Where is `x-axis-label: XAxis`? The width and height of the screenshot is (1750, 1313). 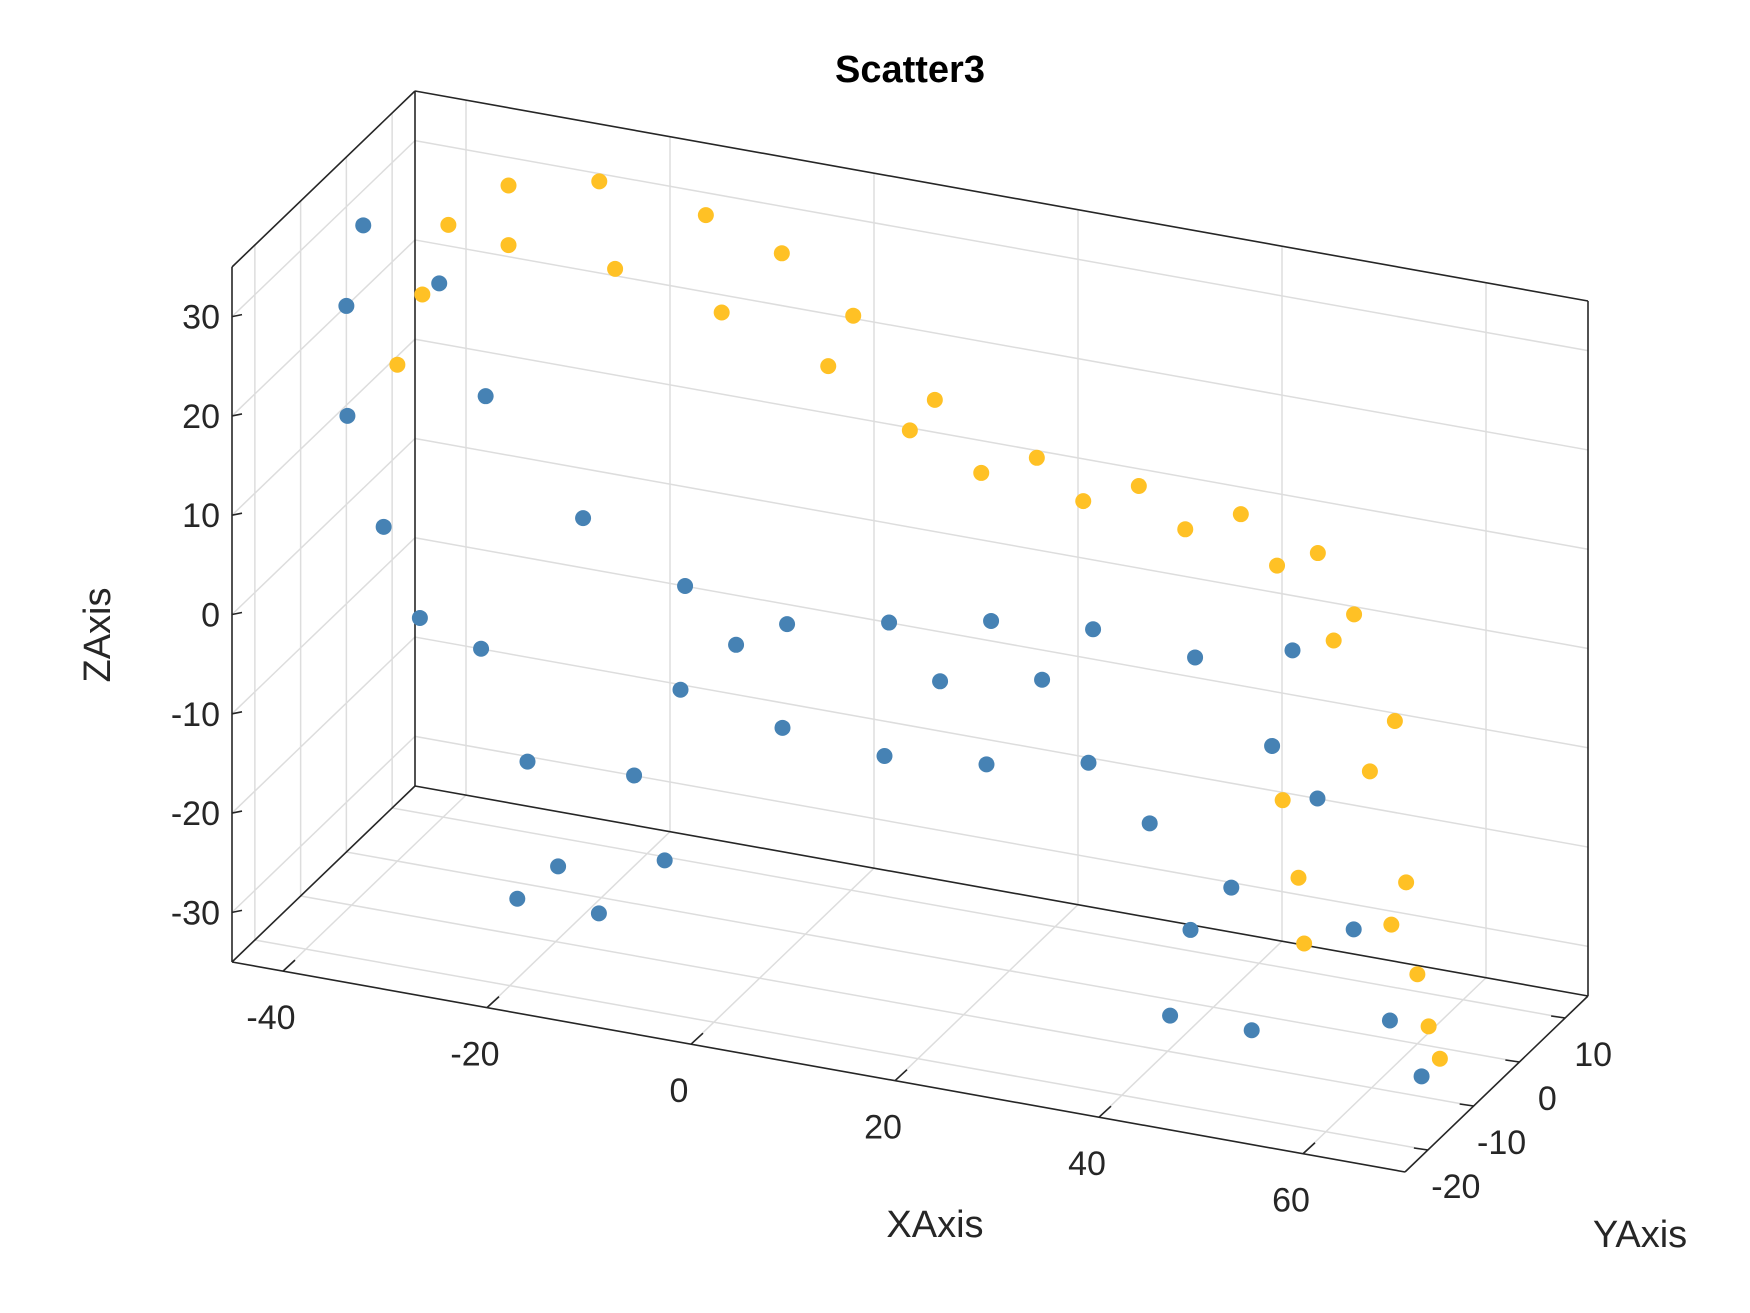
x-axis-label: XAxis is located at coordinates (934, 1225).